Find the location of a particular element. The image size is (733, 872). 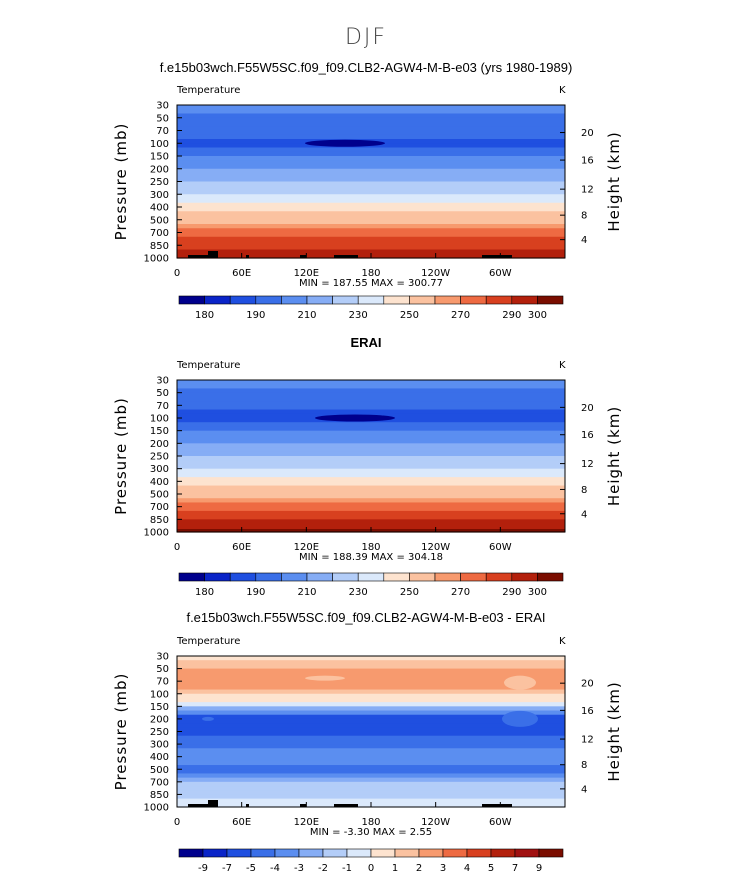

colorbar-label: 290 is located at coordinates (511, 592).